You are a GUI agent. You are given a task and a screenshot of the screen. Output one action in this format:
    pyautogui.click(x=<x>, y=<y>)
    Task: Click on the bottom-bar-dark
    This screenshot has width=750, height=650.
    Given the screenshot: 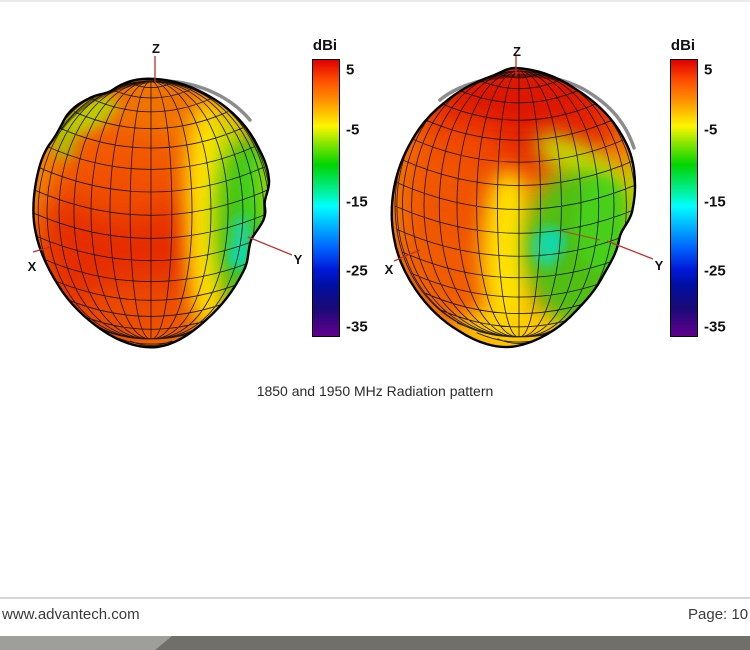 What is the action you would take?
    pyautogui.click(x=375, y=643)
    